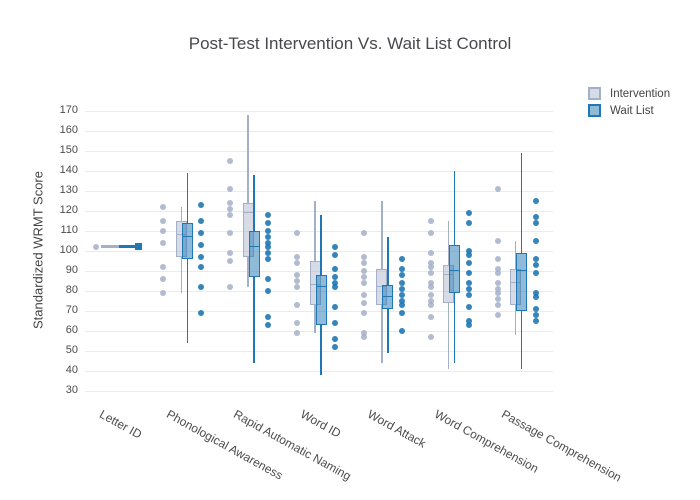  Describe the element at coordinates (248, 229) in the screenshot. I see `box-intervention` at that location.